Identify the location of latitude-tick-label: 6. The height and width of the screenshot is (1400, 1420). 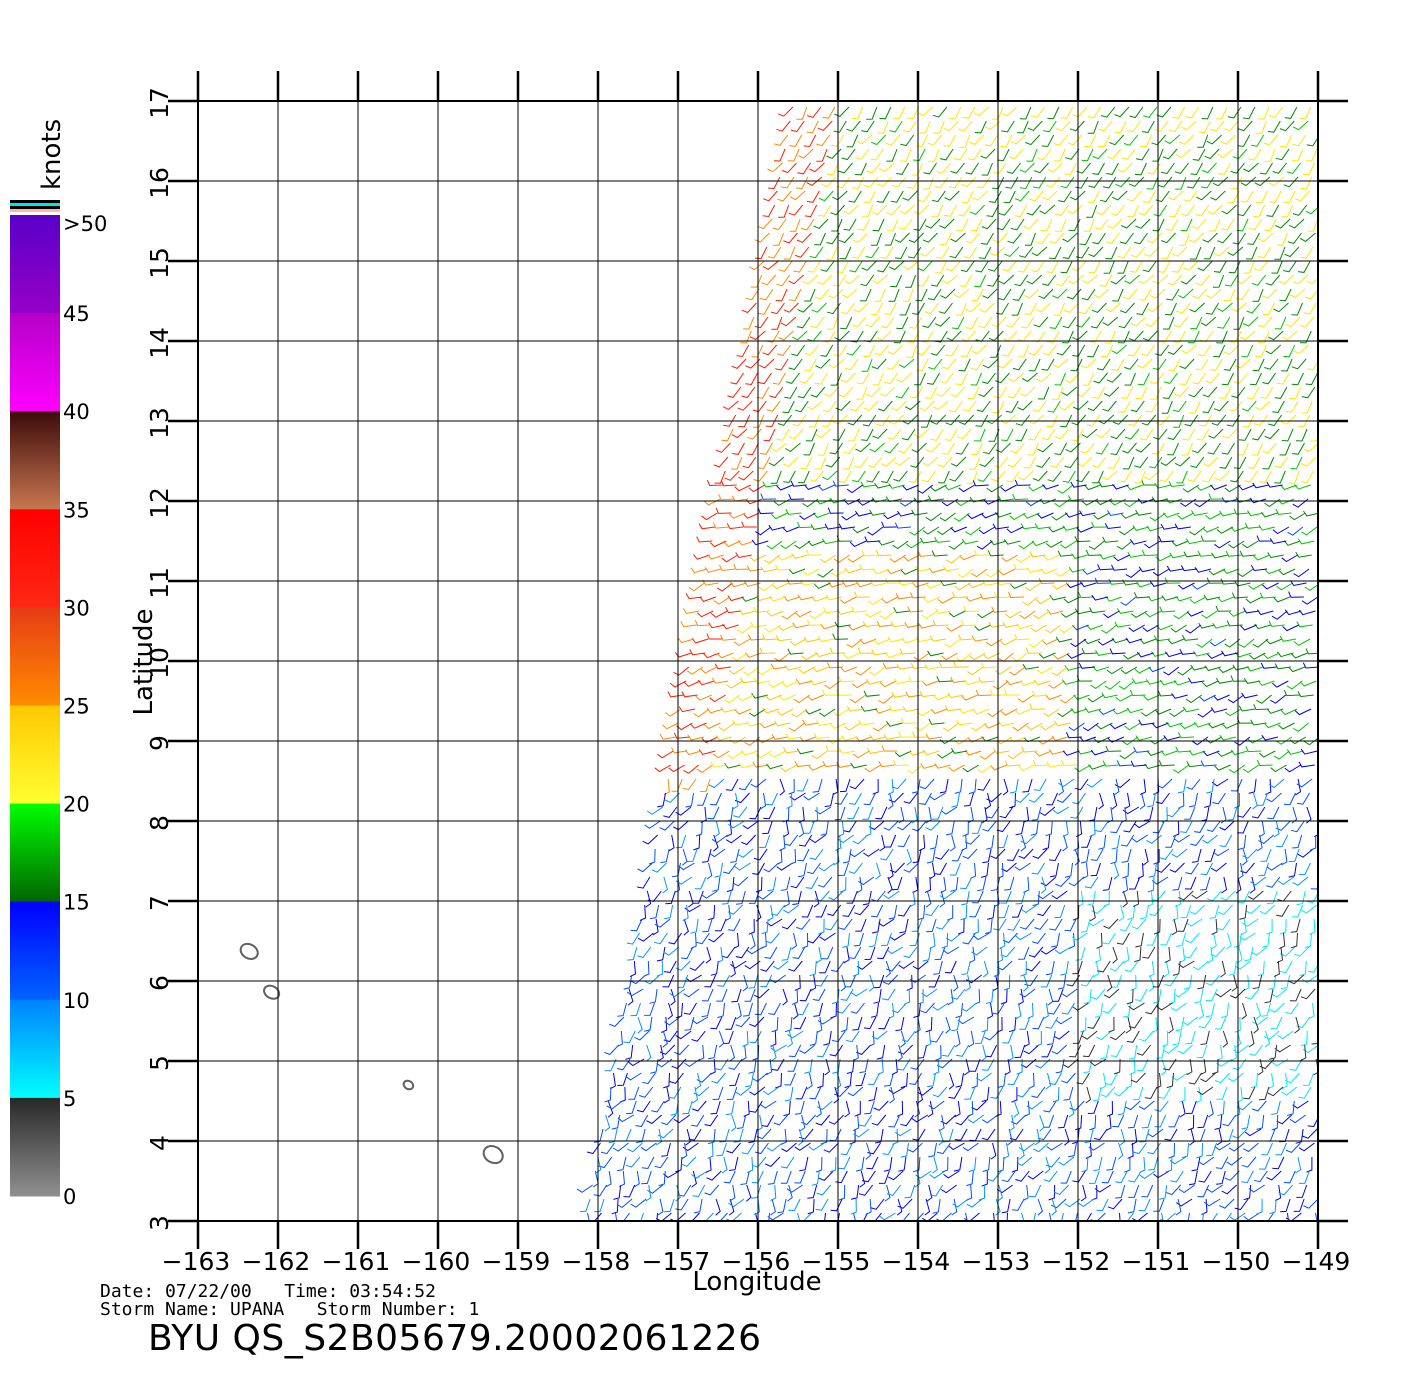
(159, 983).